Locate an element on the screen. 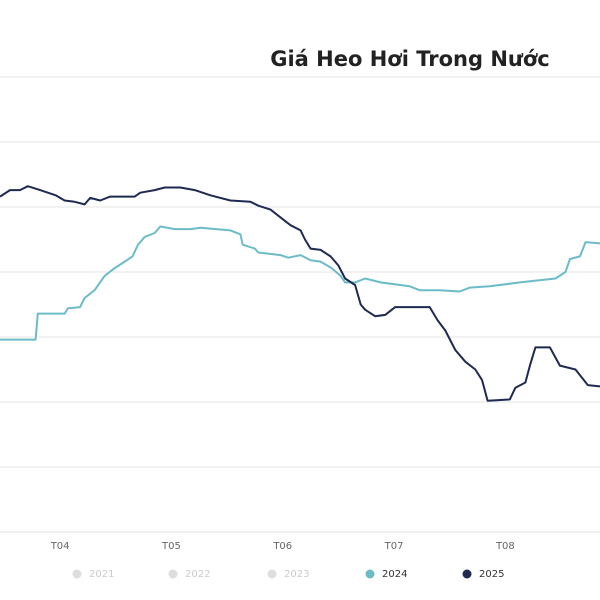 The height and width of the screenshot is (600, 600). chart-title: Giá Heo Hơi Trong Nước is located at coordinates (409, 59).